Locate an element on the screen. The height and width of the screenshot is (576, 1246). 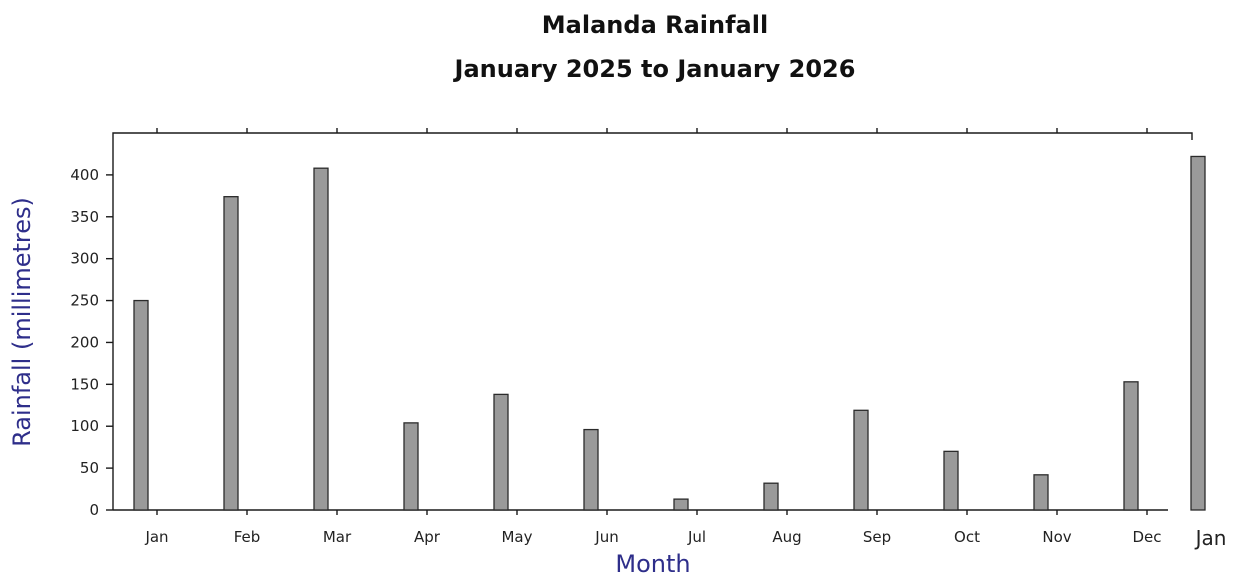
chart-subtitle: January 2025 to January 2026 is located at coordinates (654, 69).